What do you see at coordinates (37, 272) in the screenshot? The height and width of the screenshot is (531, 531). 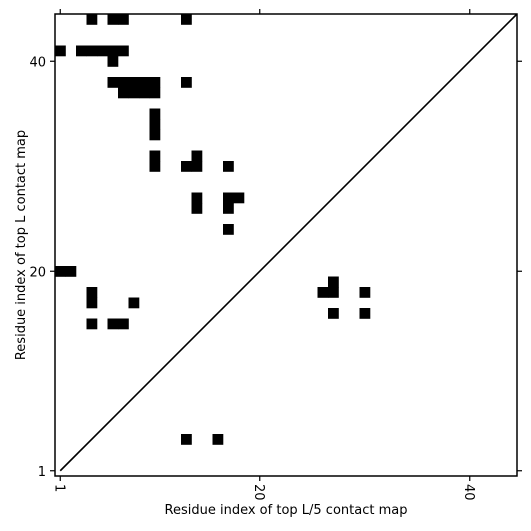 I see `y-tick-label: 20` at bounding box center [37, 272].